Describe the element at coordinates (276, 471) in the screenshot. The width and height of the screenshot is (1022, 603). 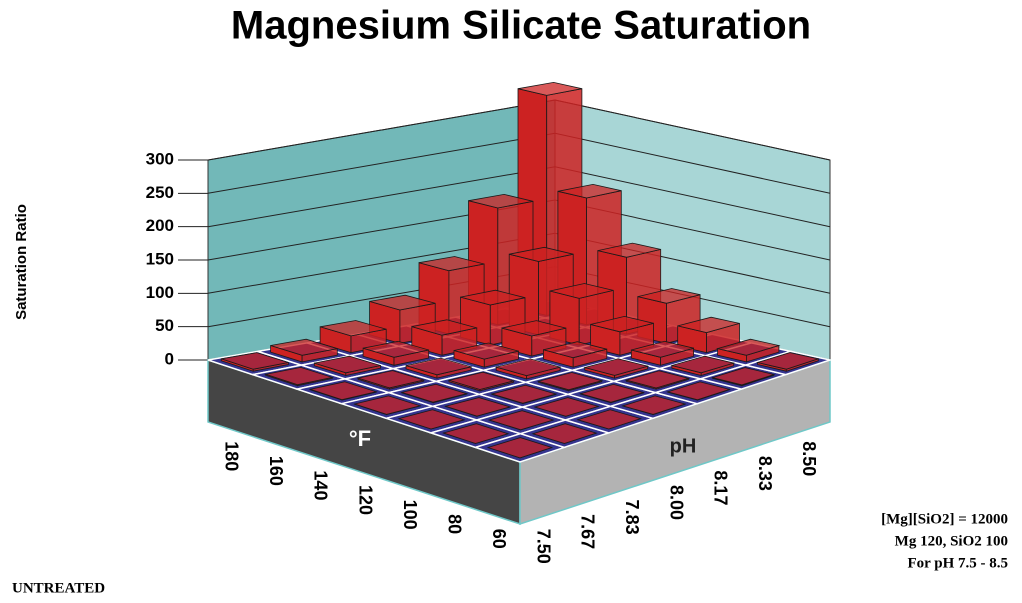
I see `x-tick-label: 160` at that location.